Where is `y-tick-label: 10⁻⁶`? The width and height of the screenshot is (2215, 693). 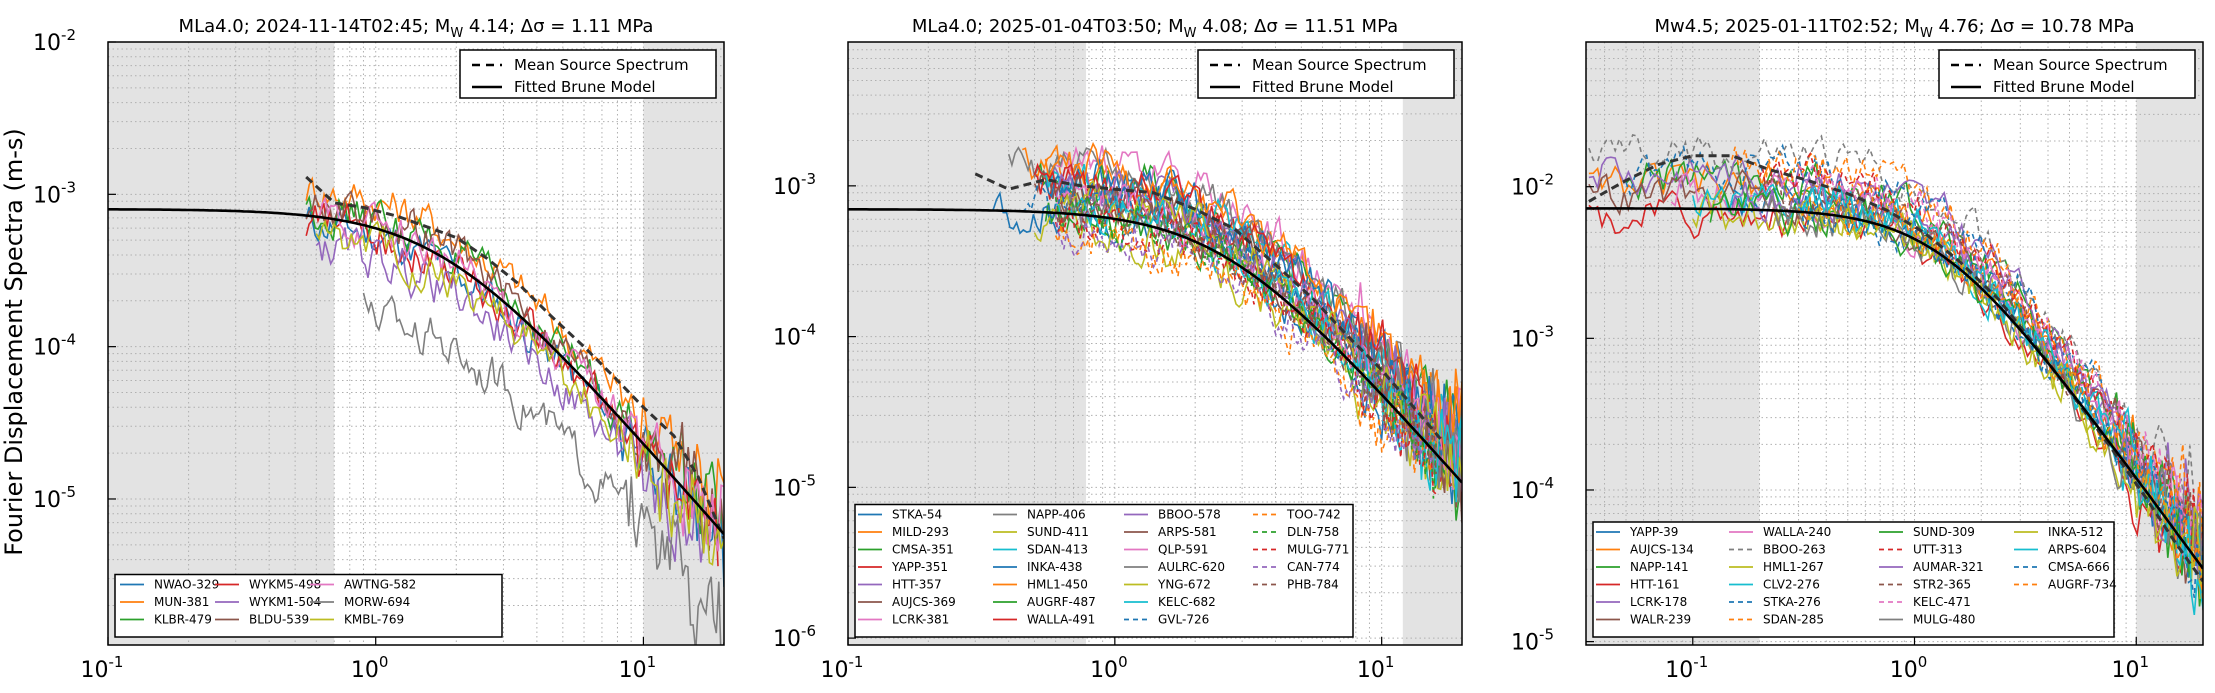
y-tick-label: 10⁻⁶ is located at coordinates (794, 637).